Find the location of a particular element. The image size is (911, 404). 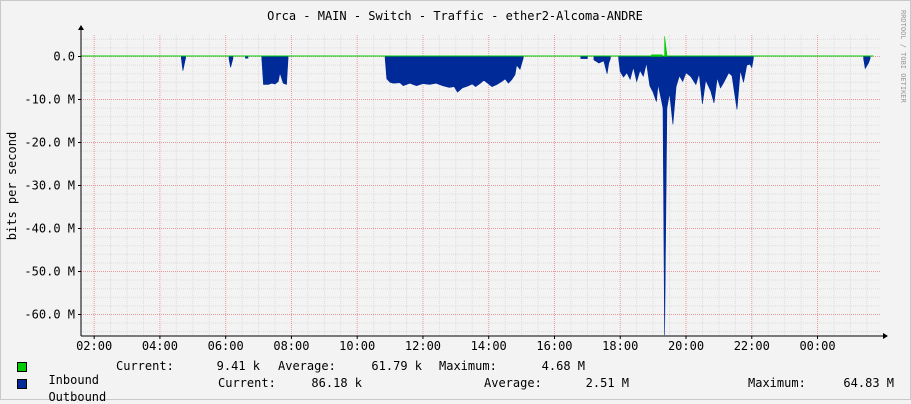

inbound-maximum-value: 4.68 M is located at coordinates (563, 366).